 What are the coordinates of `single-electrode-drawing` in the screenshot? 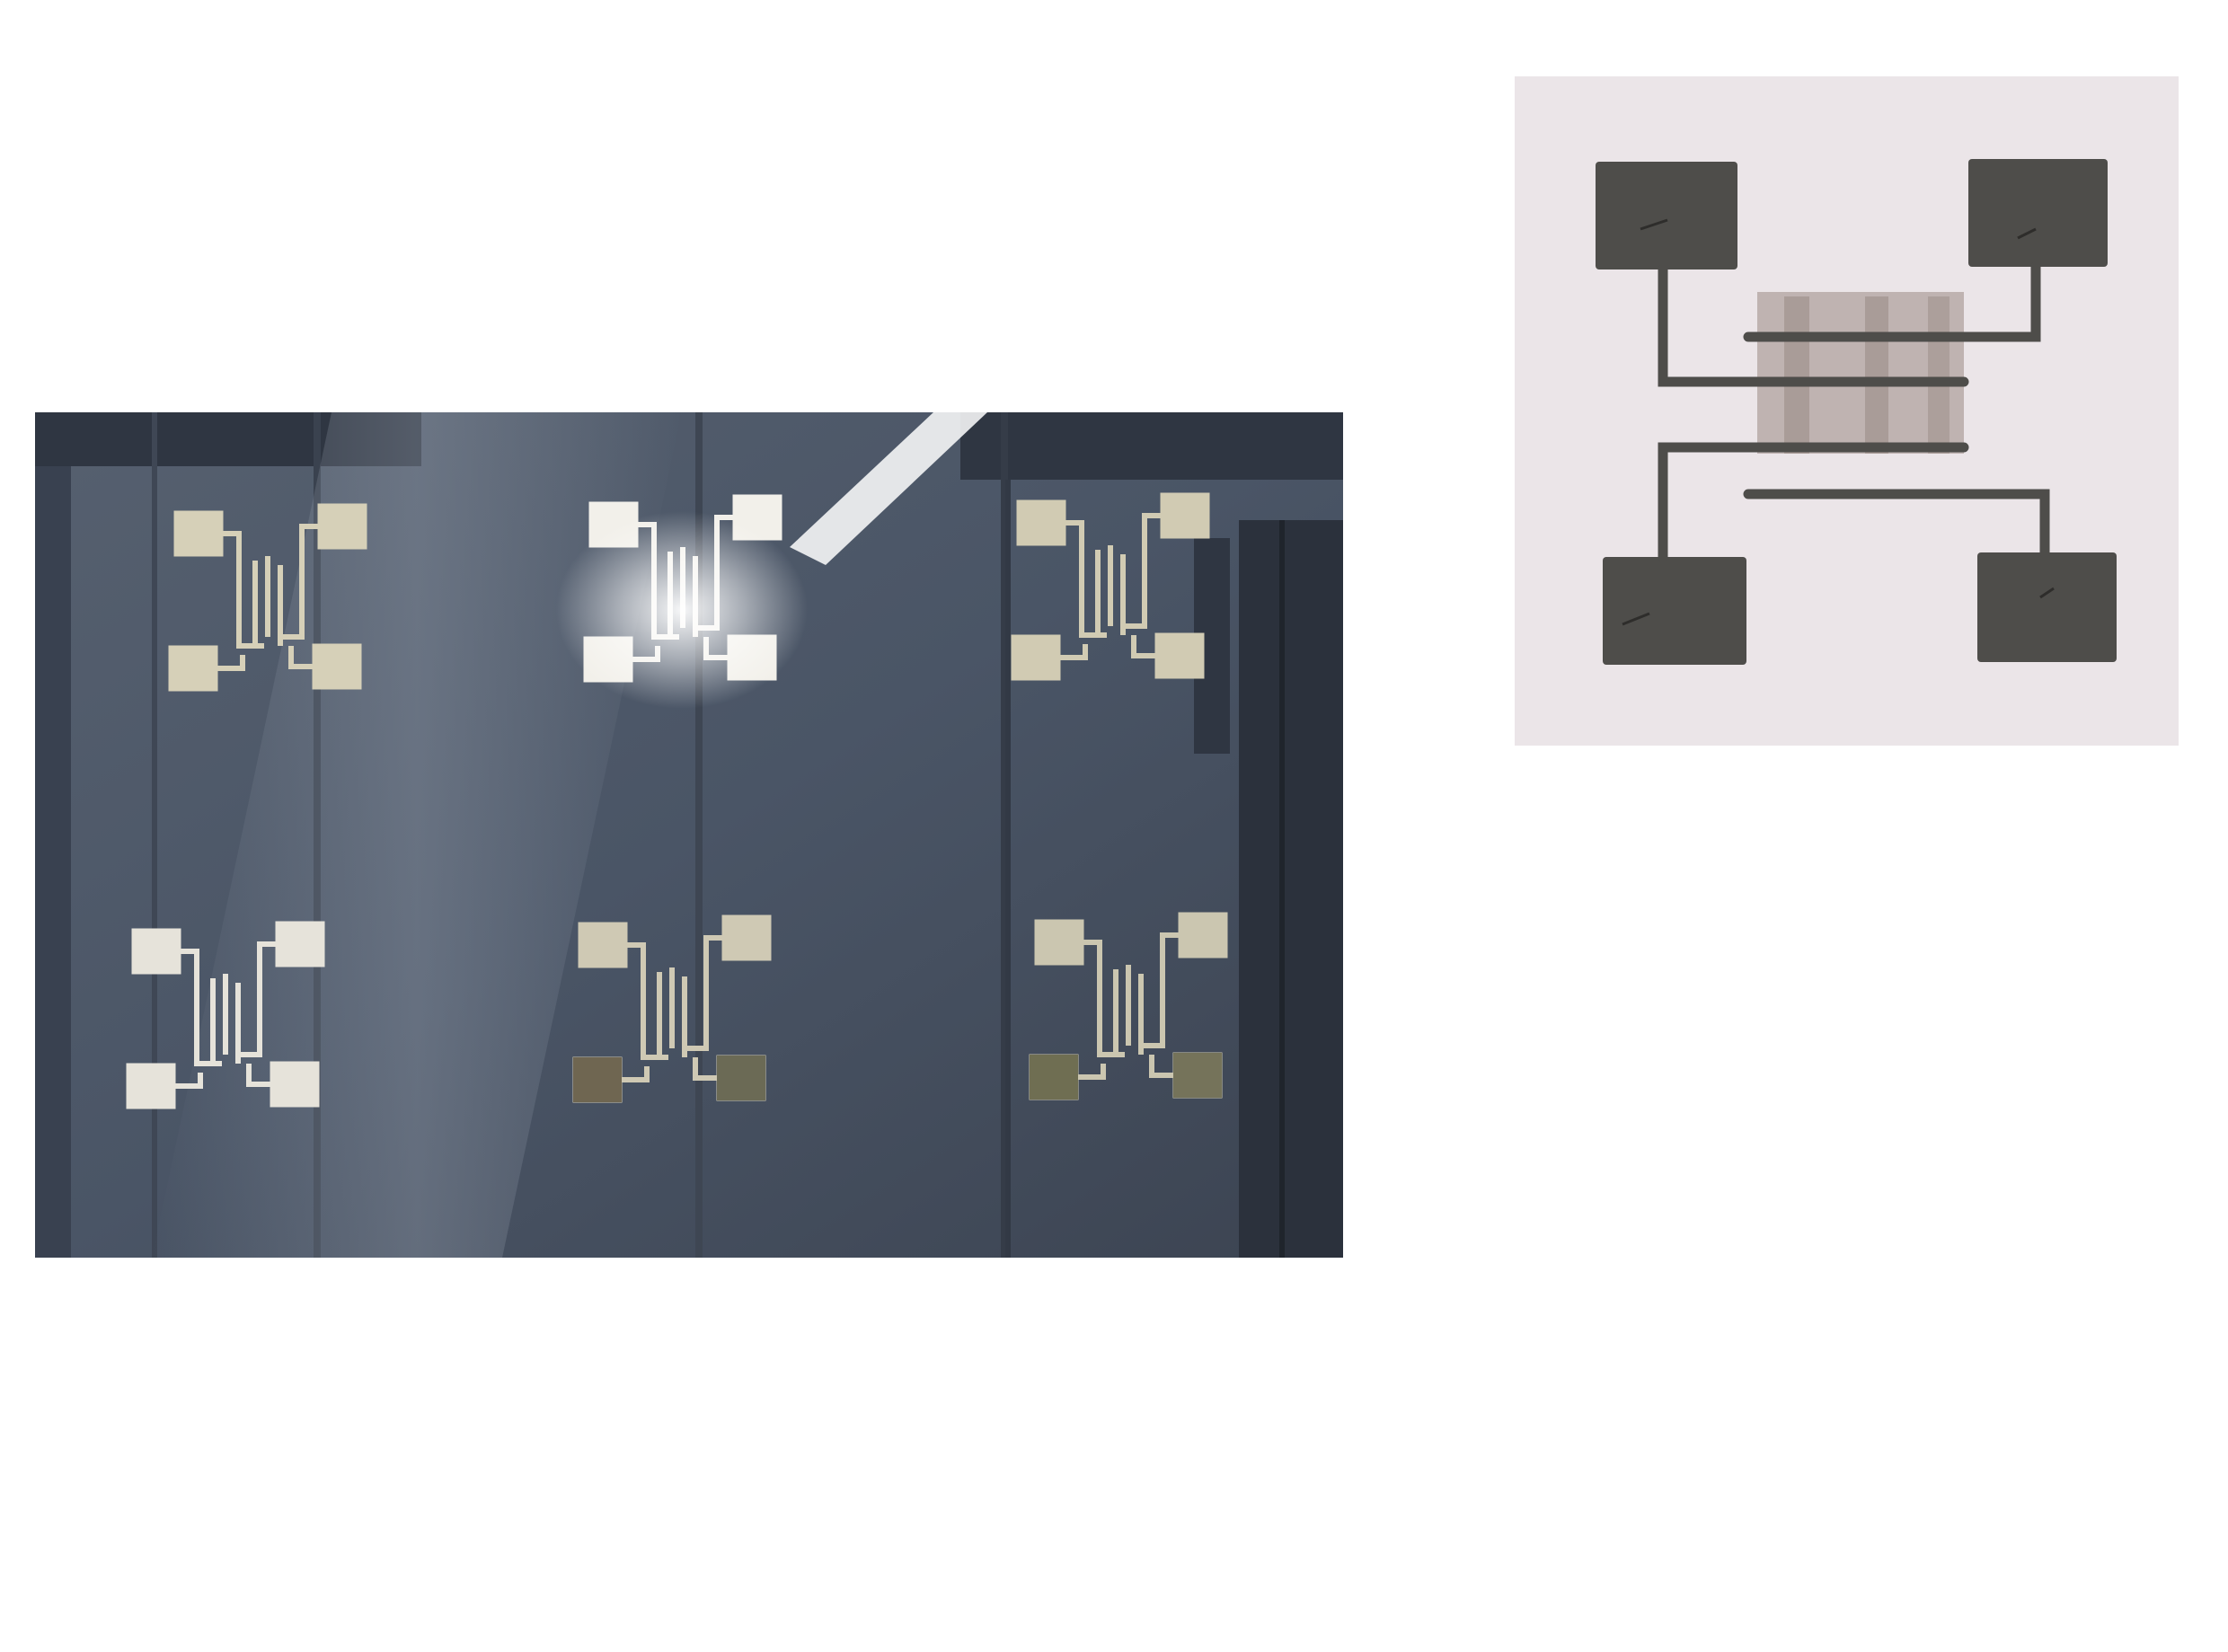 It's located at (1847, 411).